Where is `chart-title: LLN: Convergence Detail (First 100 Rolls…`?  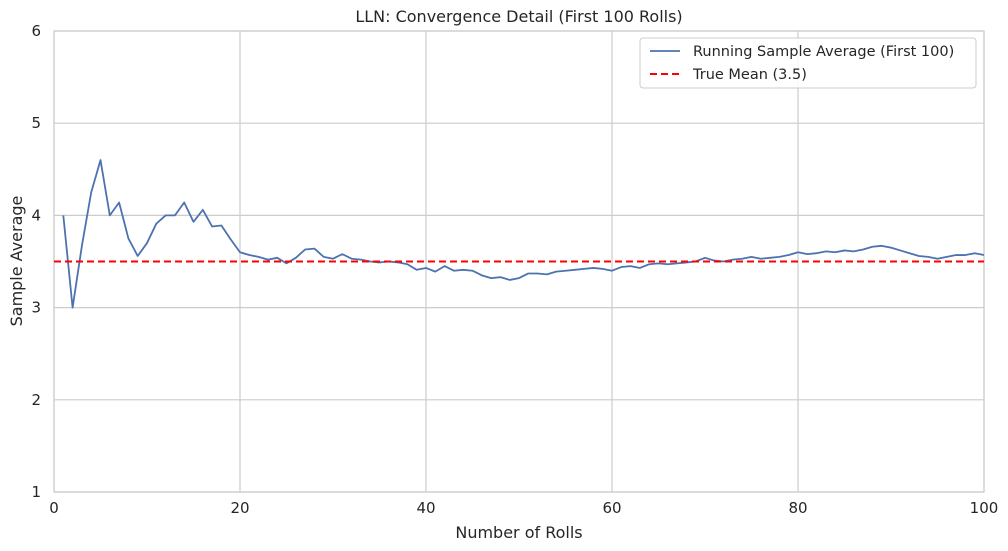
chart-title: LLN: Convergence Detail (First 100 Rolls… is located at coordinates (518, 16).